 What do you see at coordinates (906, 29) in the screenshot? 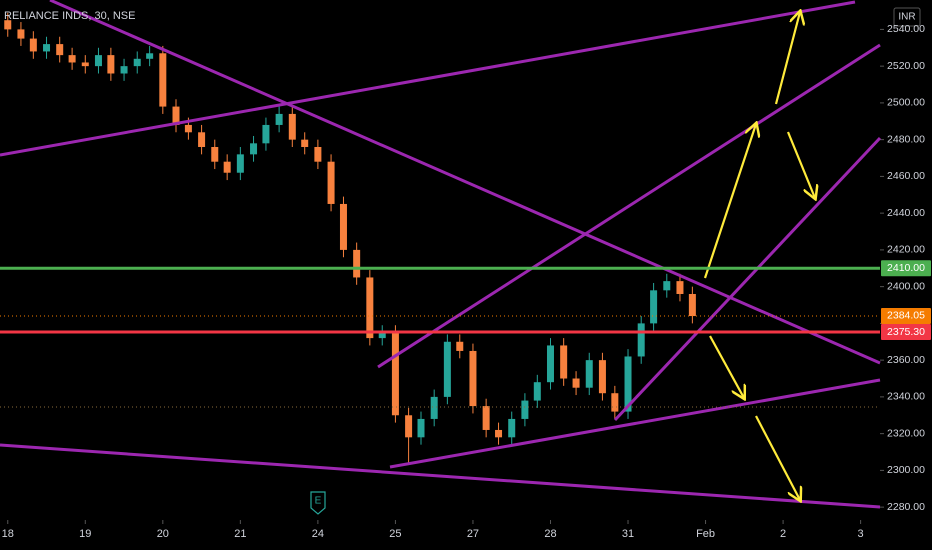
I see `y-tick-label: 2540.00` at bounding box center [906, 29].